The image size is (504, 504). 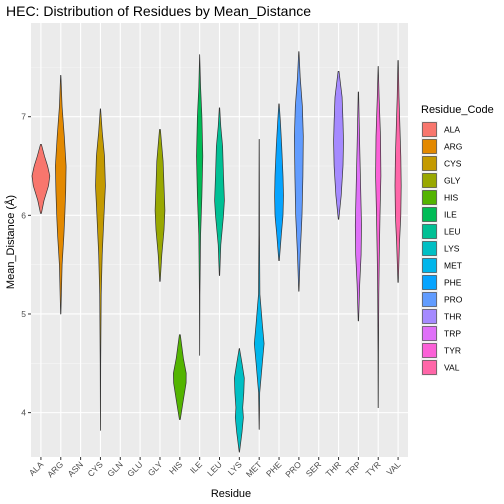 I want to click on x-tick-label: ARG, so click(x=55, y=469).